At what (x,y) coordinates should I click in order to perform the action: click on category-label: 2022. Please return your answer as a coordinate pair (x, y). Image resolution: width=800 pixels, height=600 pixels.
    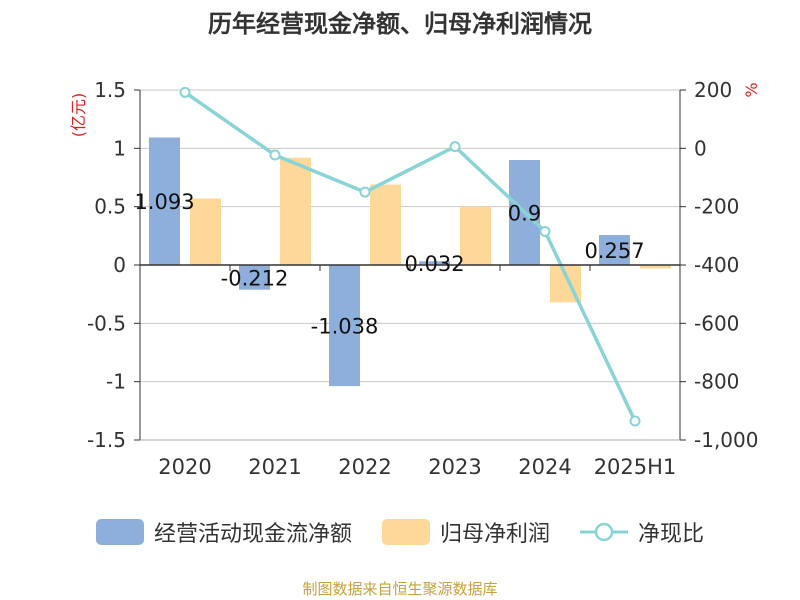
    Looking at the image, I should click on (364, 467).